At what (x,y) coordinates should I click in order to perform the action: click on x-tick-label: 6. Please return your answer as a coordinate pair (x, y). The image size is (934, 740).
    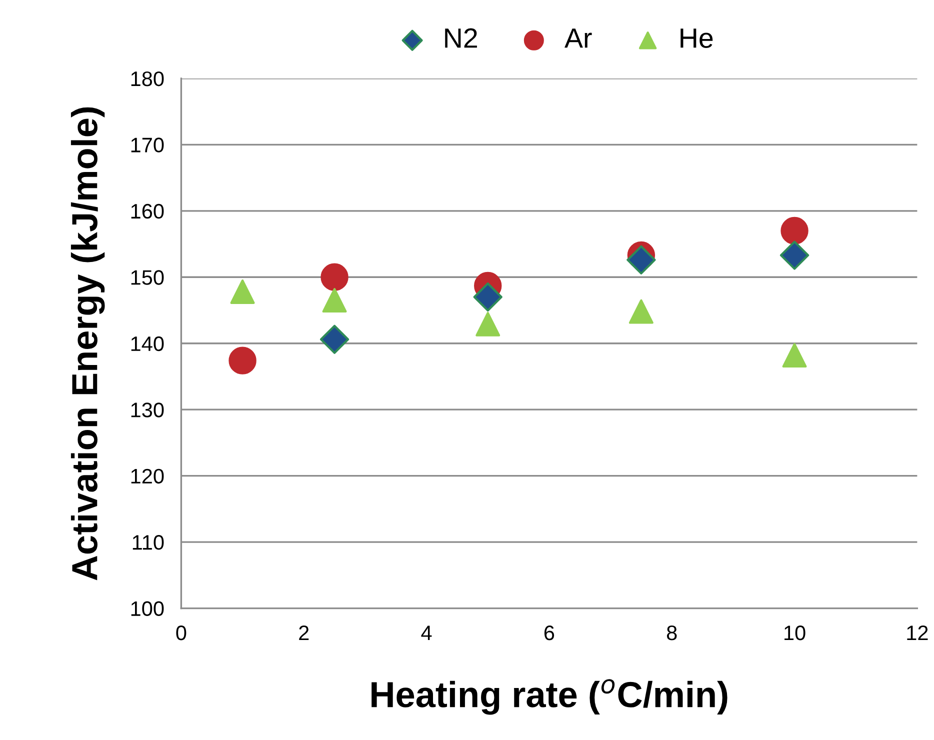
    Looking at the image, I should click on (549, 632).